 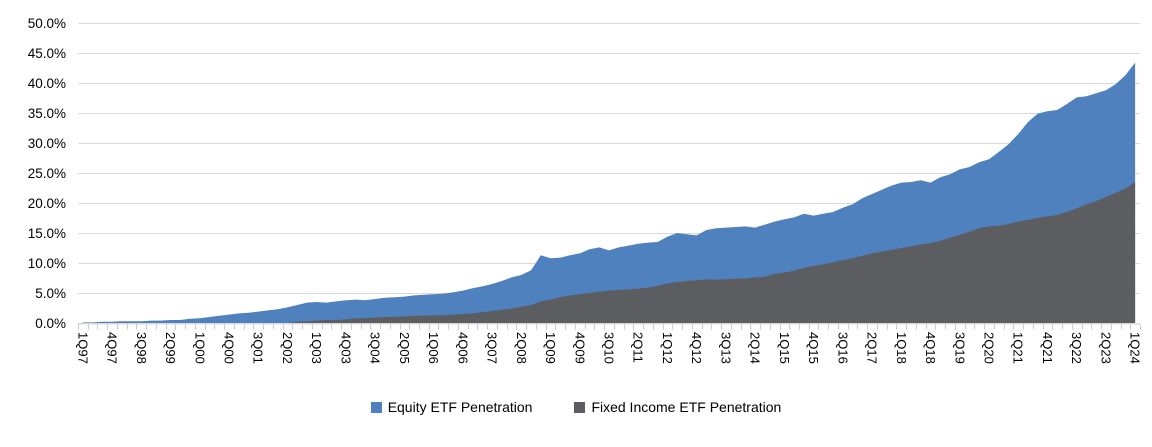 What do you see at coordinates (433, 348) in the screenshot?
I see `svg-text: 1Q06` at bounding box center [433, 348].